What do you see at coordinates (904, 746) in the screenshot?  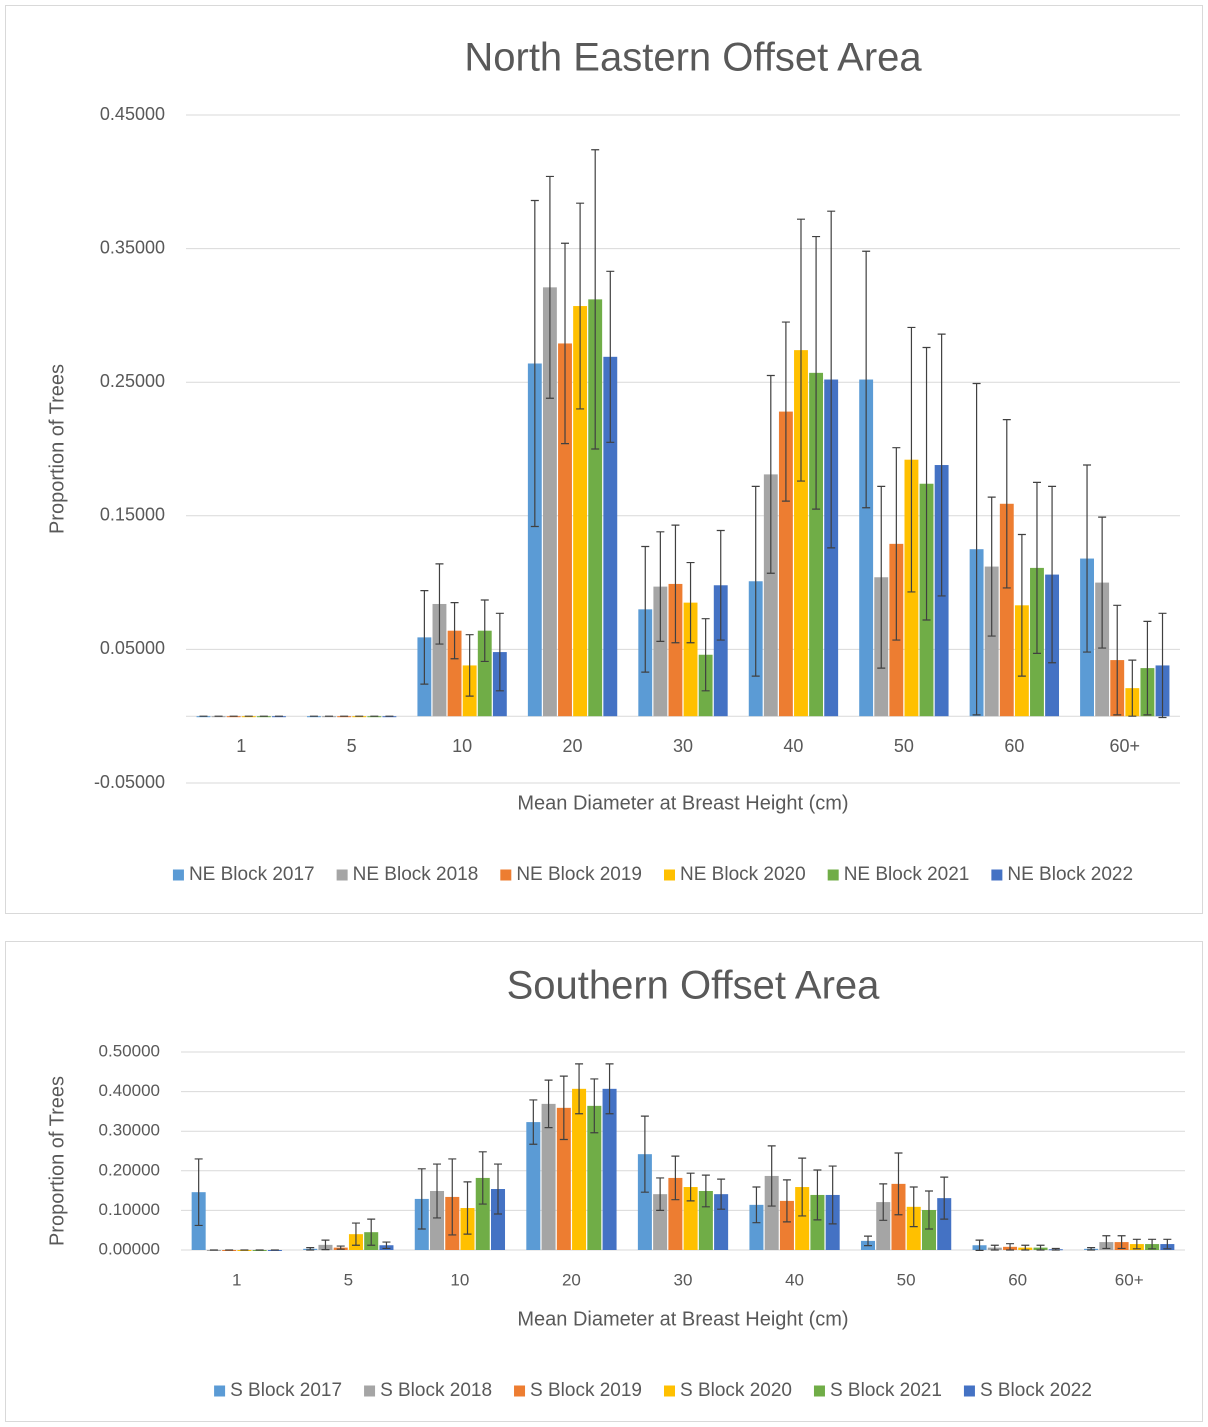 I see `x-tick-label: 50` at bounding box center [904, 746].